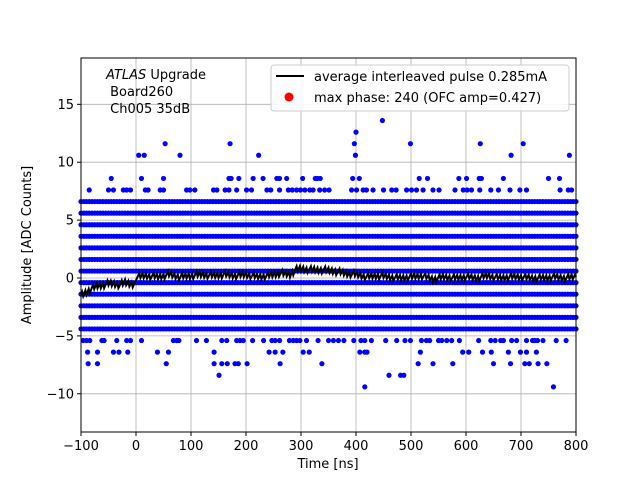  I want to click on annotation-line-1: ATLAS Upgrade, so click(155, 75).